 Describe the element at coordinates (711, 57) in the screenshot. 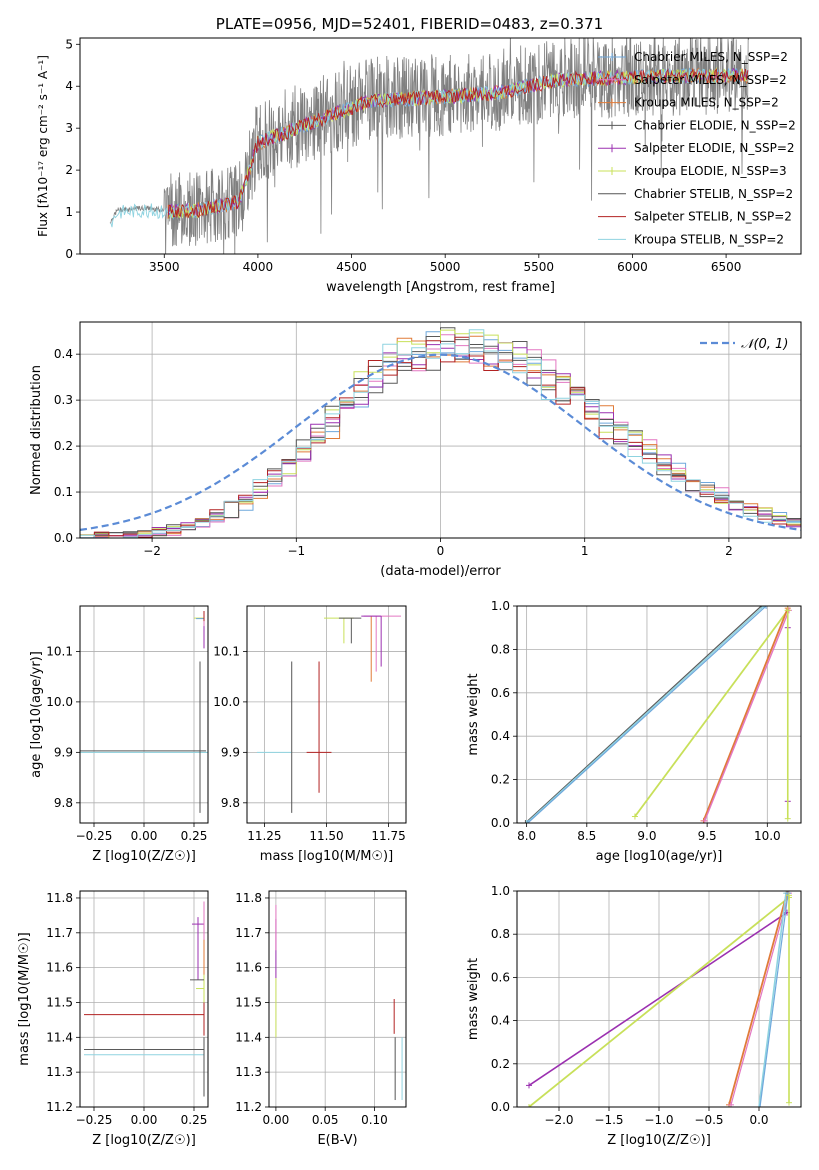

I see `legend-label: Chabrier MILES, N_SSP=2` at that location.